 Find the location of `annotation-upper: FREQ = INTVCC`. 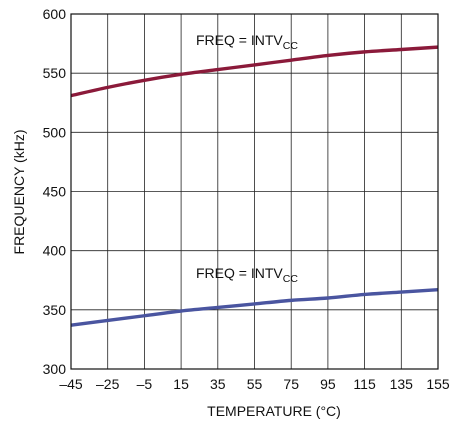

annotation-upper: FREQ = INTVCC is located at coordinates (247, 42).